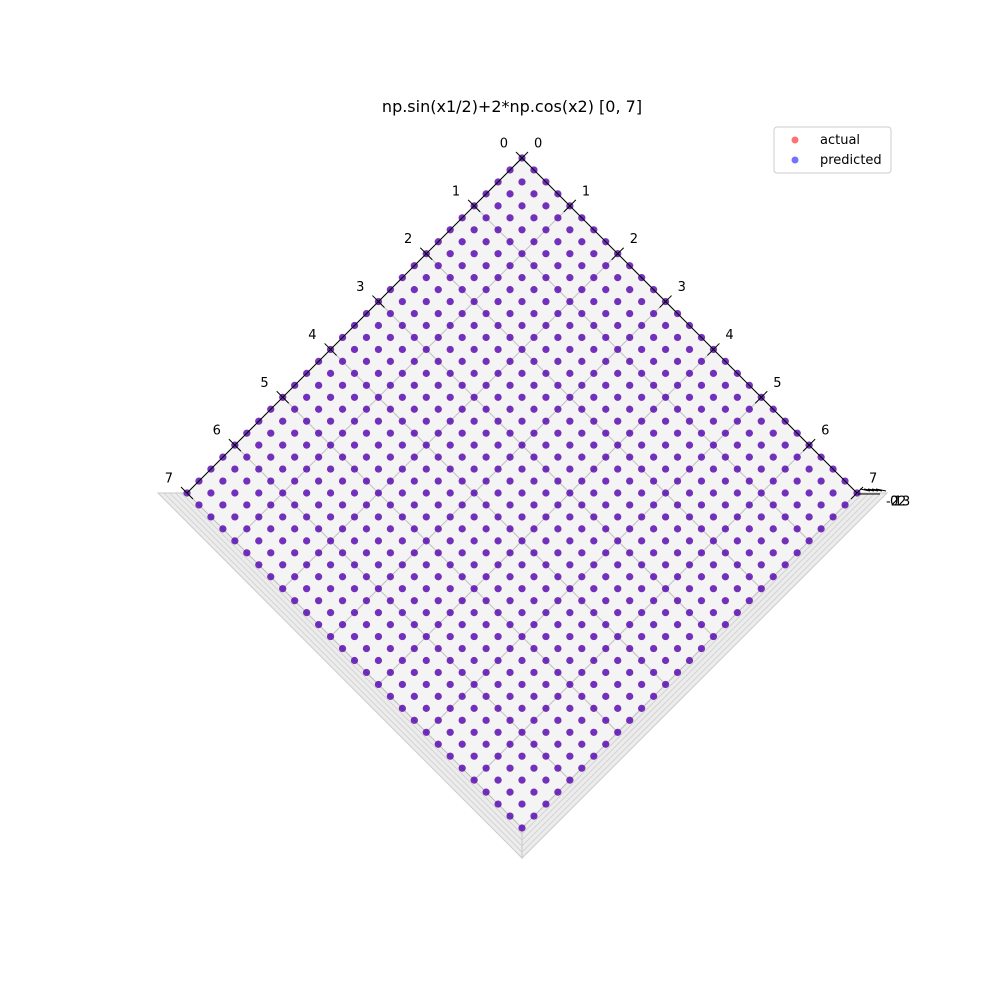 The width and height of the screenshot is (1000, 1000). What do you see at coordinates (761, 397) in the screenshot?
I see `x2-tick` at bounding box center [761, 397].